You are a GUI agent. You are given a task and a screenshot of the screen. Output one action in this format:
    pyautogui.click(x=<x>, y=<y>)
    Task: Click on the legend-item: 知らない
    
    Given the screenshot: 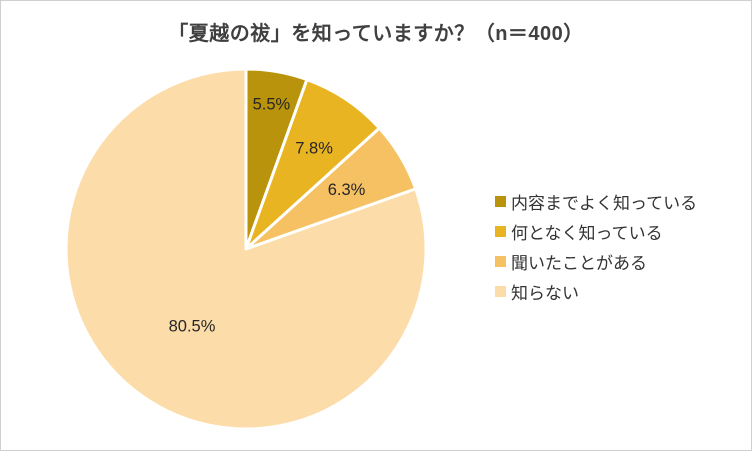 What is the action you would take?
    pyautogui.click(x=596, y=291)
    